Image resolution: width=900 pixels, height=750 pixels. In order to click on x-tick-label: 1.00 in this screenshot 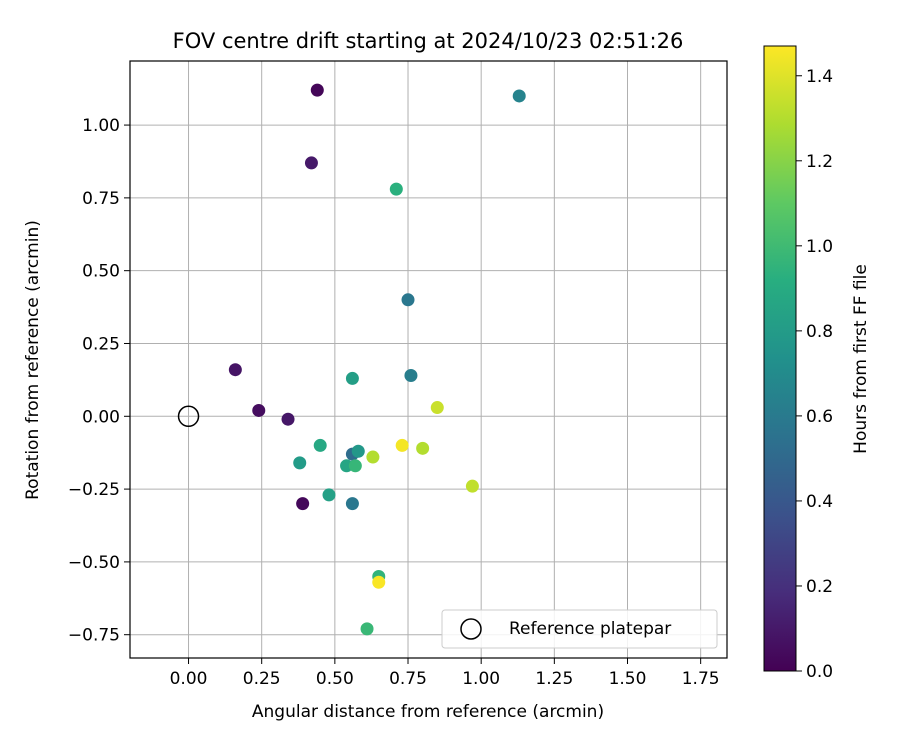, I will do `click(481, 679)`.